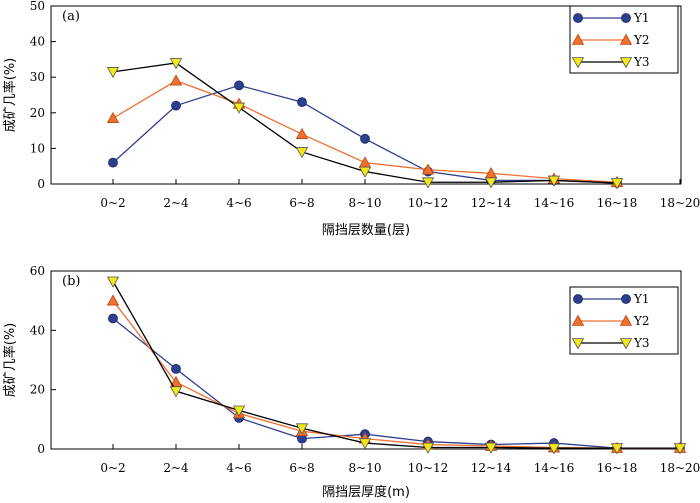 This screenshot has height=503, width=700. I want to click on legend-item-b-y1: Y1, so click(611, 299).